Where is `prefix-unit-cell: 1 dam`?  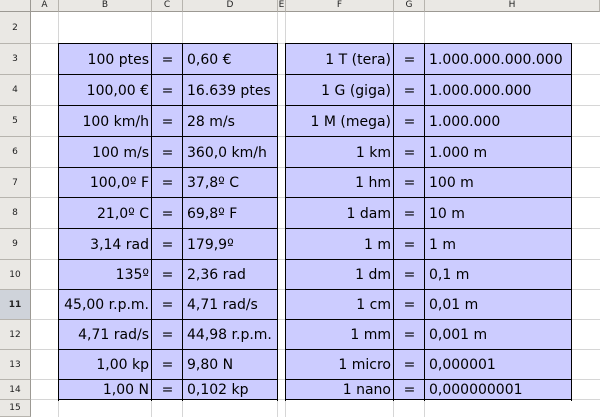 prefix-unit-cell: 1 dam is located at coordinates (368, 213).